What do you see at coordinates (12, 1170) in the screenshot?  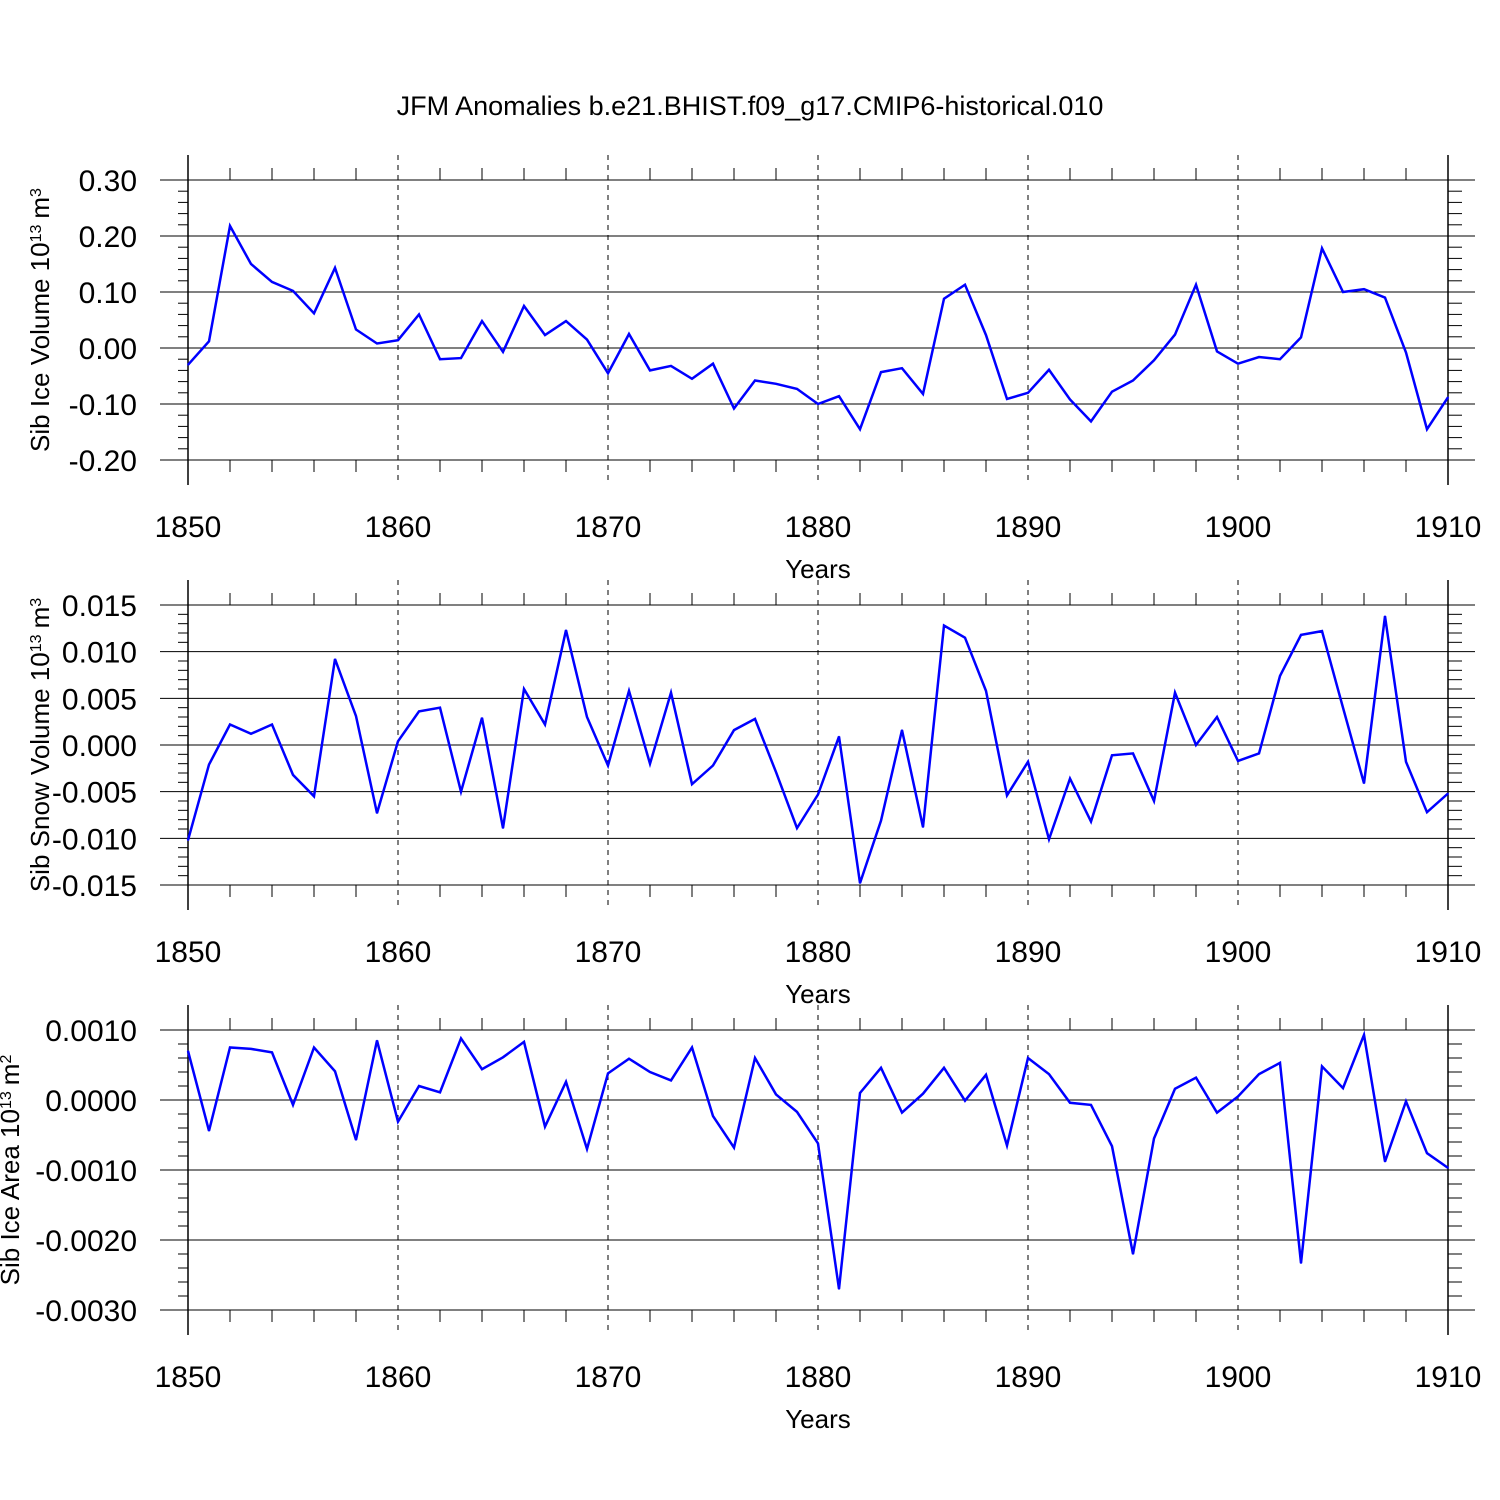 I see `y-axis-label: Sib Ice Area 1013m2` at bounding box center [12, 1170].